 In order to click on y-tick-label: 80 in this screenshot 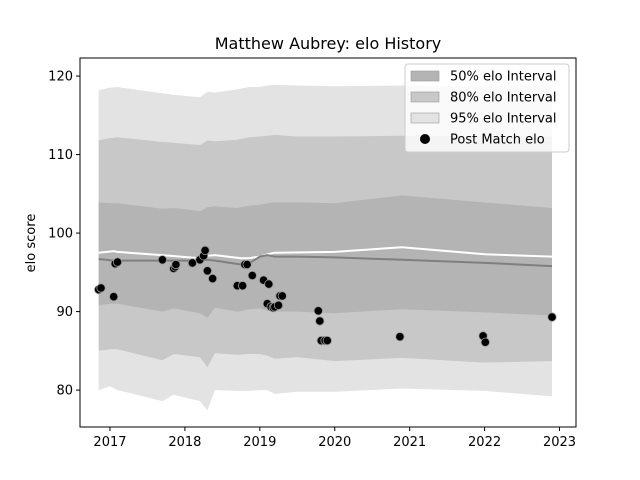, I will do `click(64, 391)`.